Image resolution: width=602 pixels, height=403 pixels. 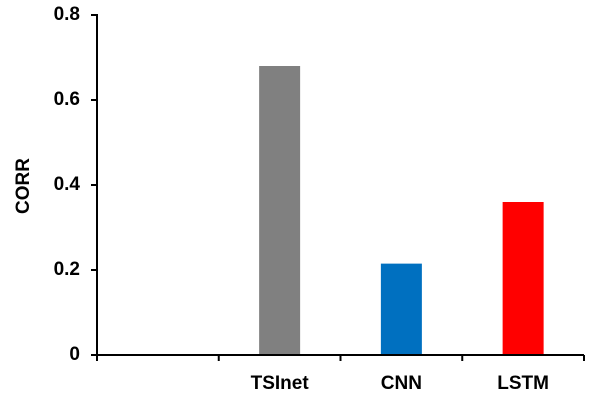 What do you see at coordinates (67, 184) in the screenshot?
I see `y-tick-label: 0.4` at bounding box center [67, 184].